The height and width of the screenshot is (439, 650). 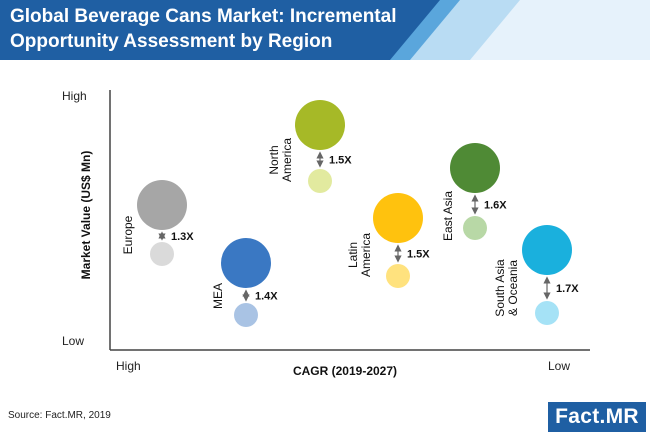 What do you see at coordinates (287, 160) in the screenshot?
I see `region-label-line-north-america-2: America` at bounding box center [287, 160].